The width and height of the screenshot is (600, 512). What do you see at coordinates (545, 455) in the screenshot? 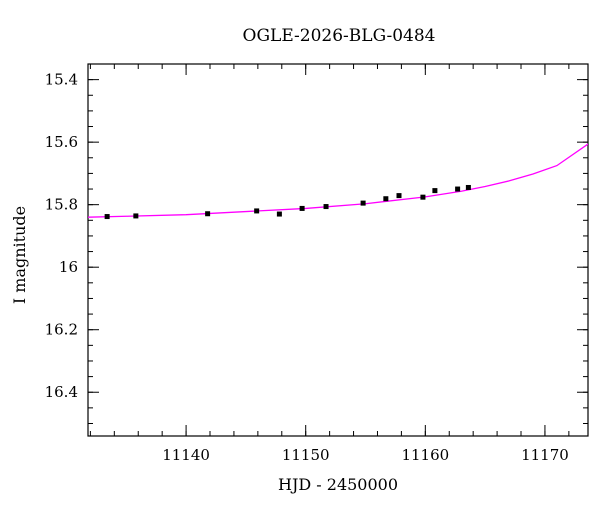
I see `x-tick-label: 11170` at bounding box center [545, 455].